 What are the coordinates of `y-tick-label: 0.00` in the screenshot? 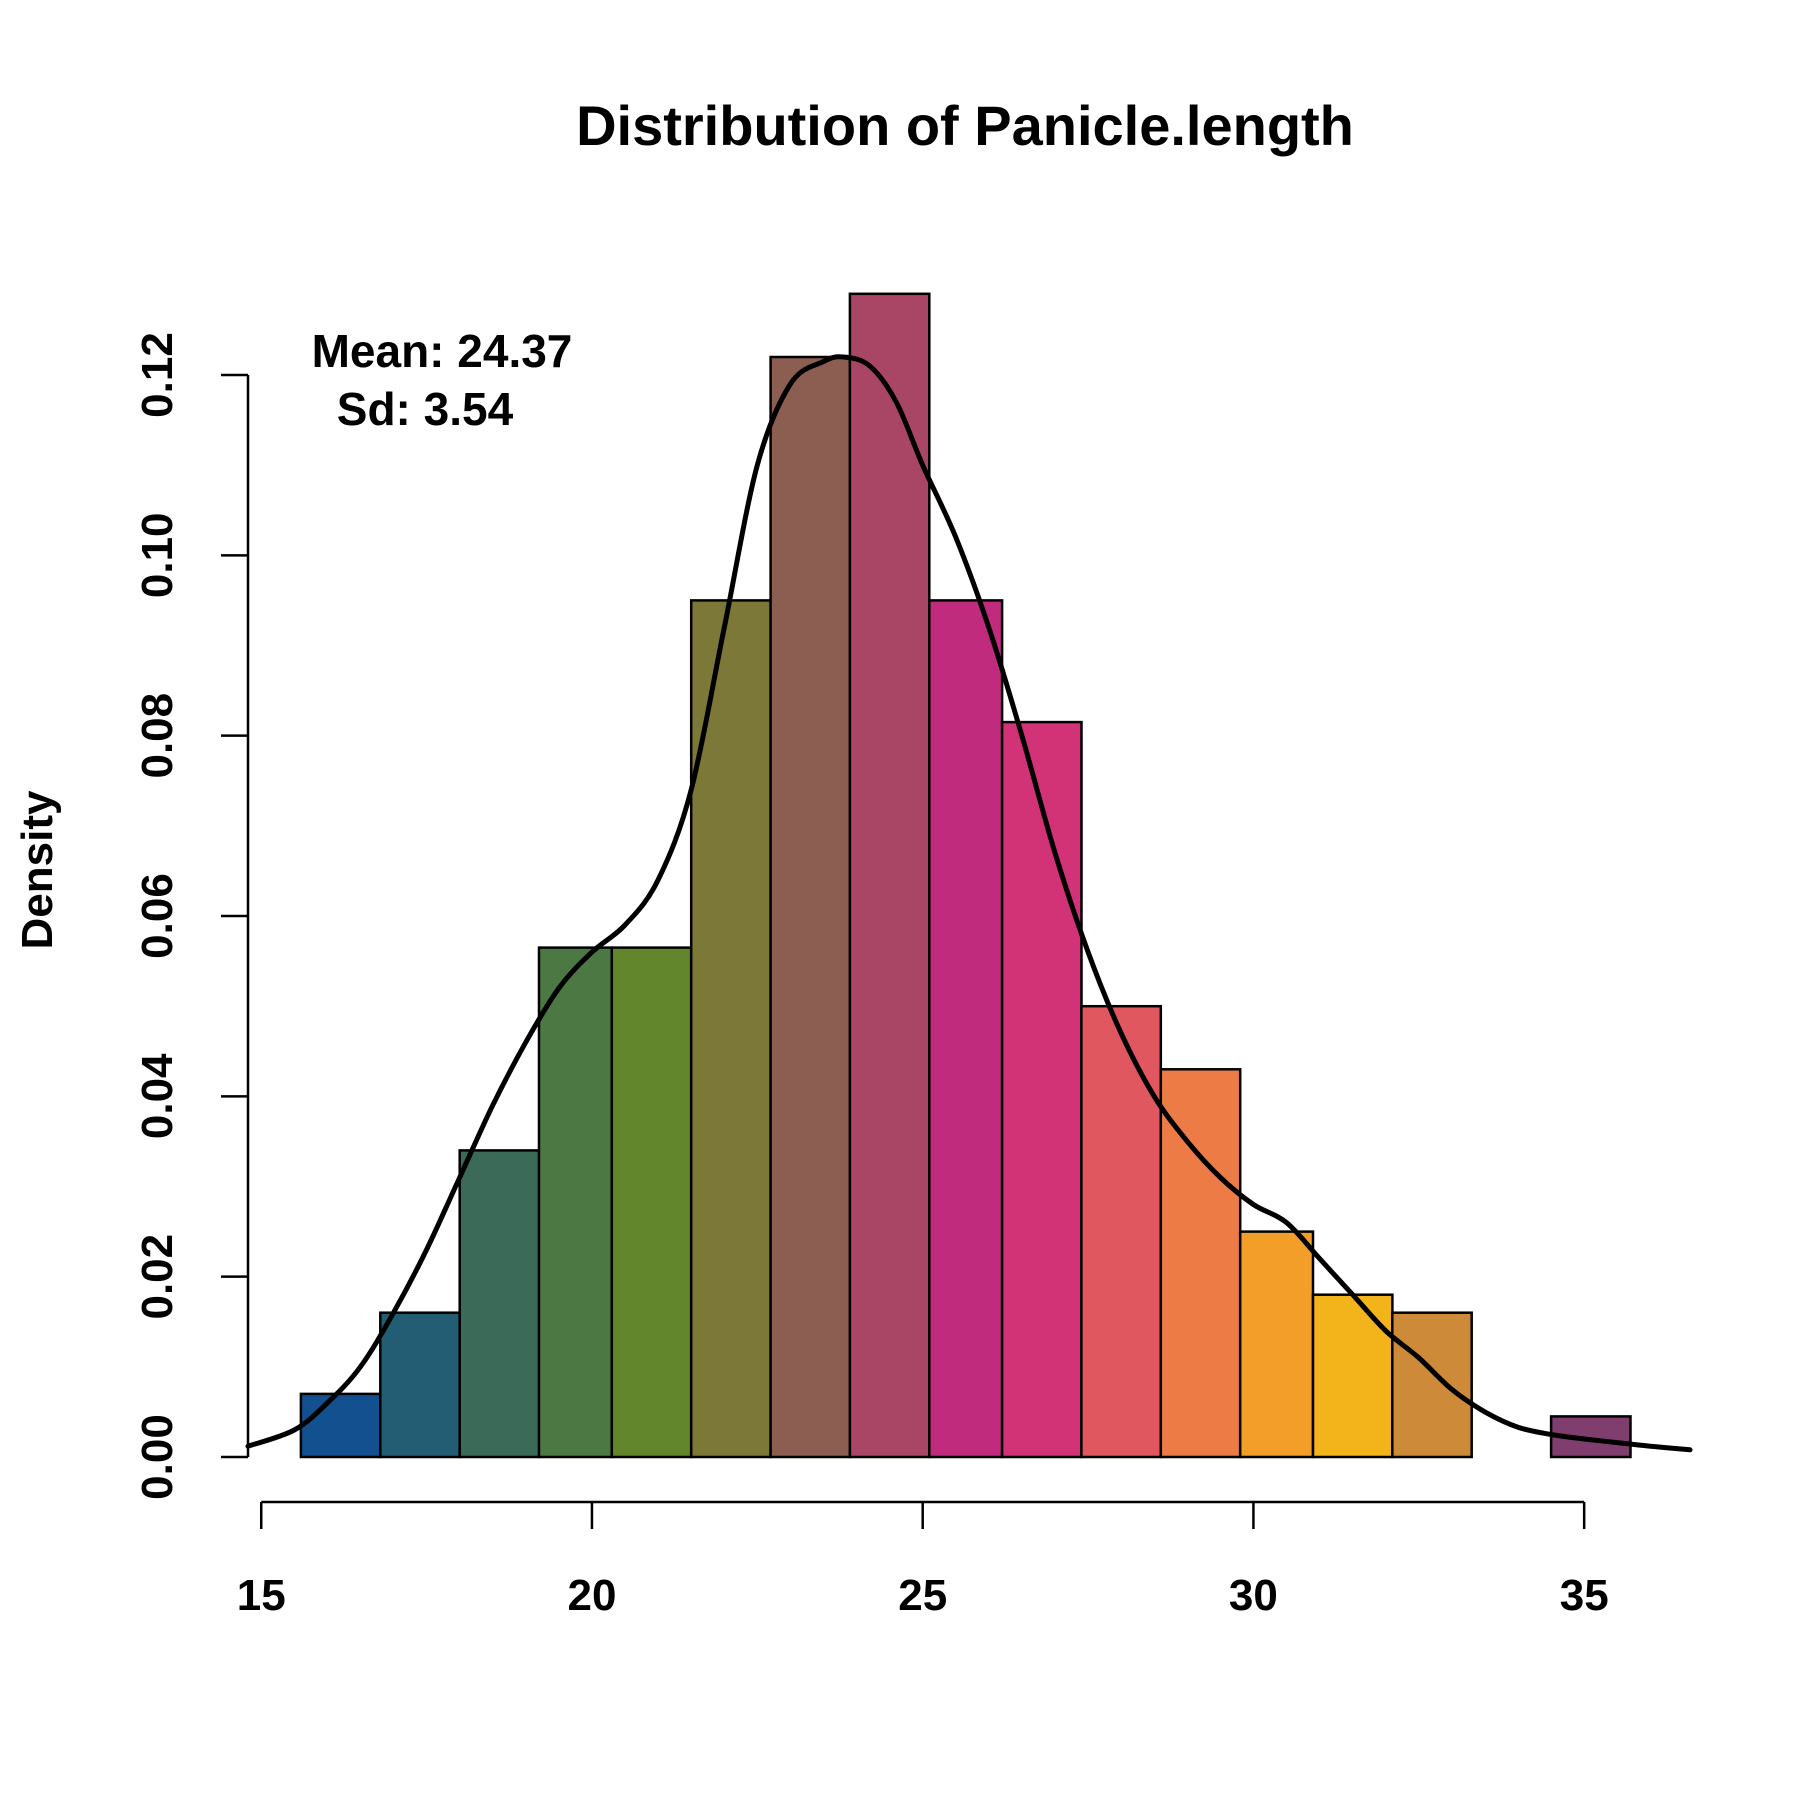 It's located at (157, 1457).